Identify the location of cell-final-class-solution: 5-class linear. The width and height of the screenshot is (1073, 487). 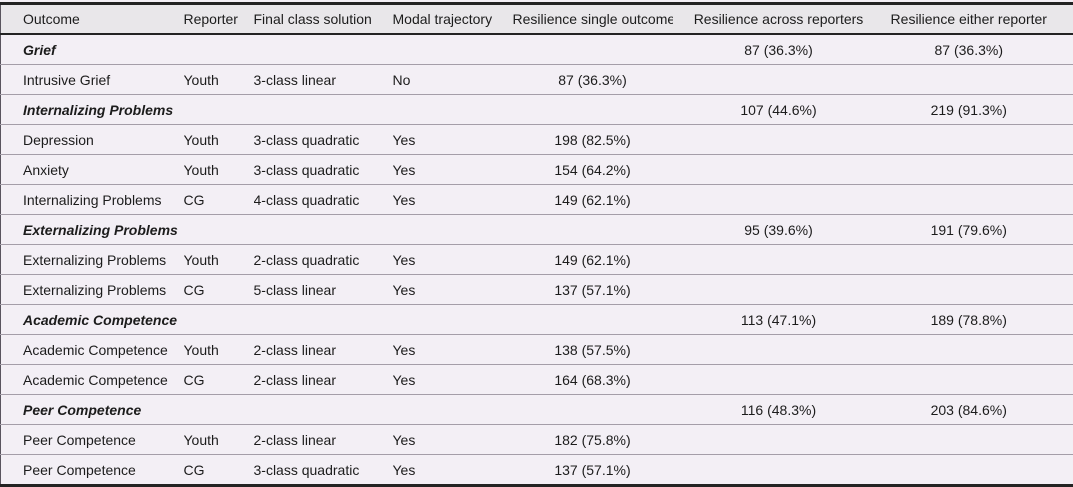
(323, 290).